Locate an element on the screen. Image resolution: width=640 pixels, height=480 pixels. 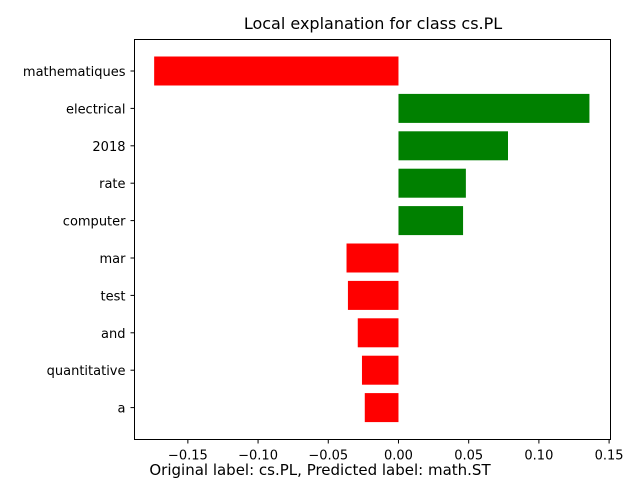
chart-title: Local explanation for class cs.PL is located at coordinates (373, 23).